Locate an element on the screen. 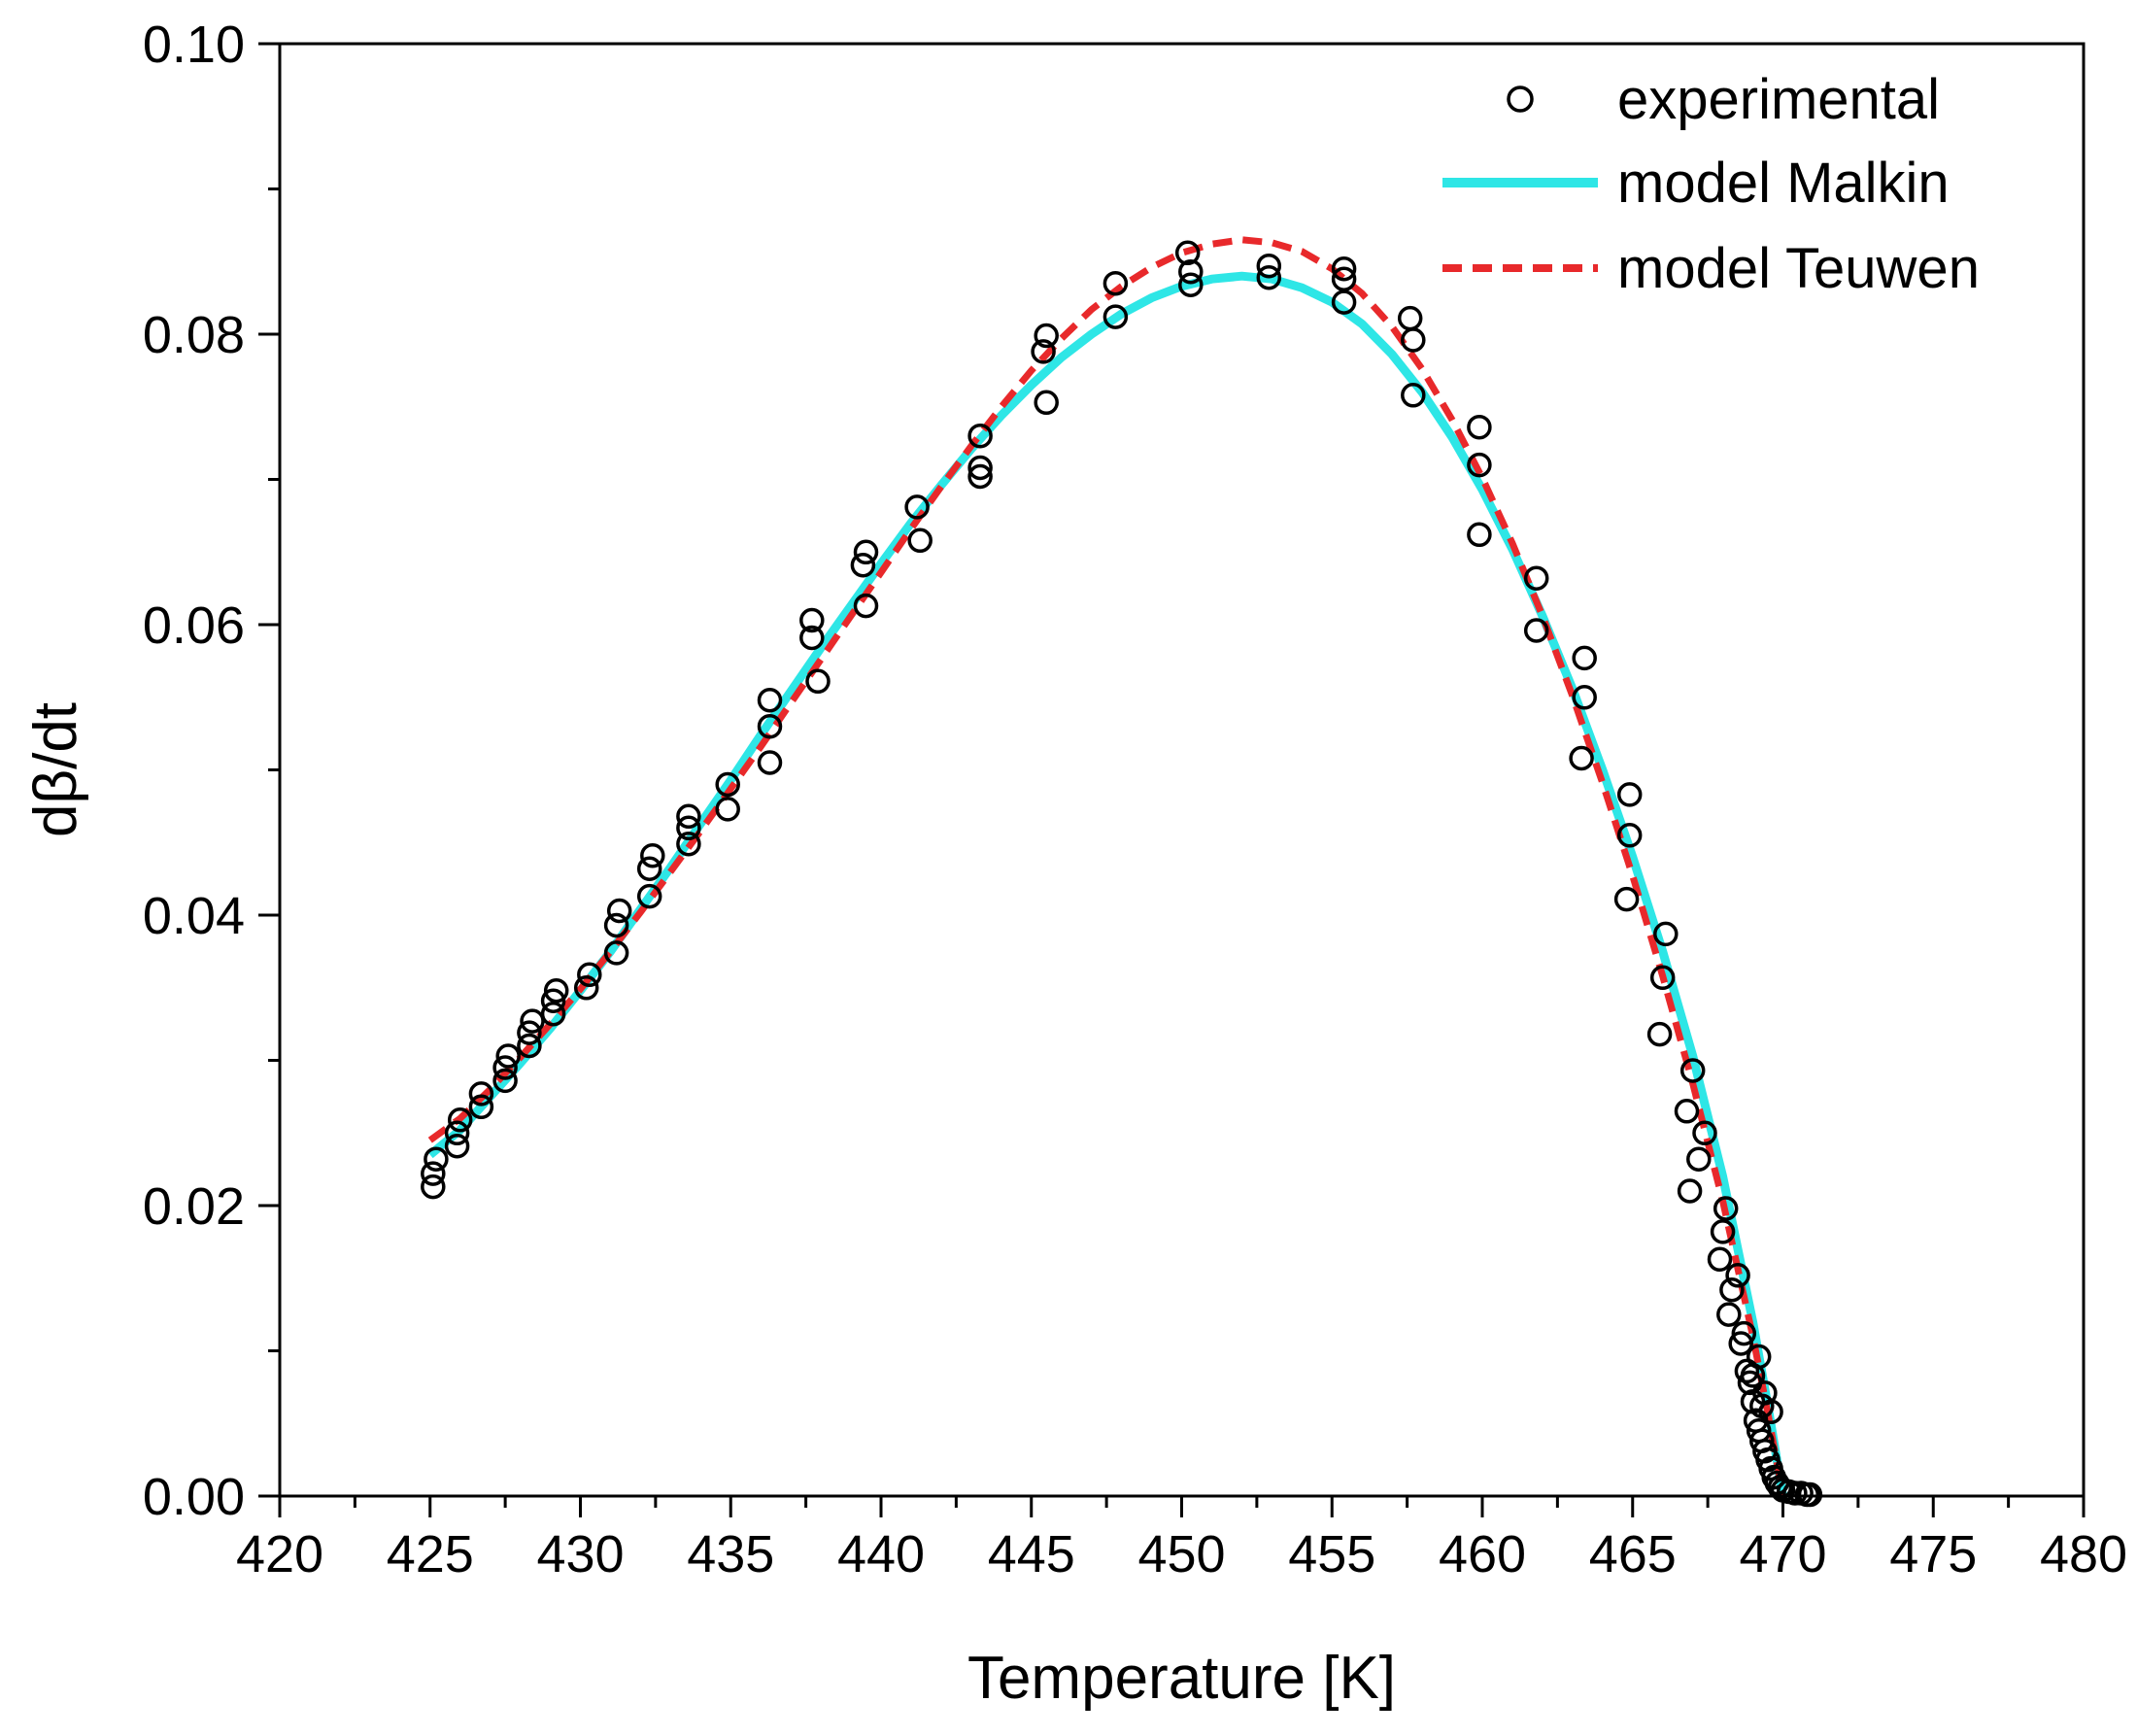 This screenshot has height=1736, width=2137. y-axis-title: dβ/dt is located at coordinates (55, 769).